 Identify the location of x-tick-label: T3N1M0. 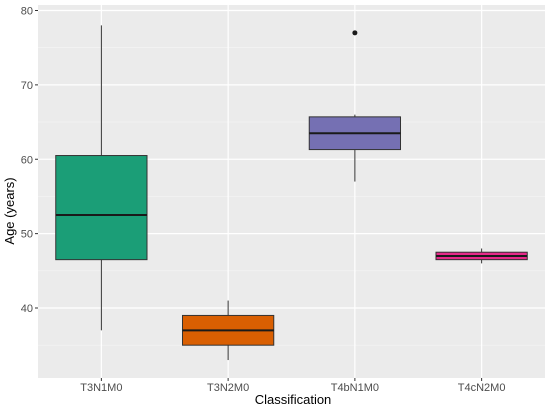
(101, 388).